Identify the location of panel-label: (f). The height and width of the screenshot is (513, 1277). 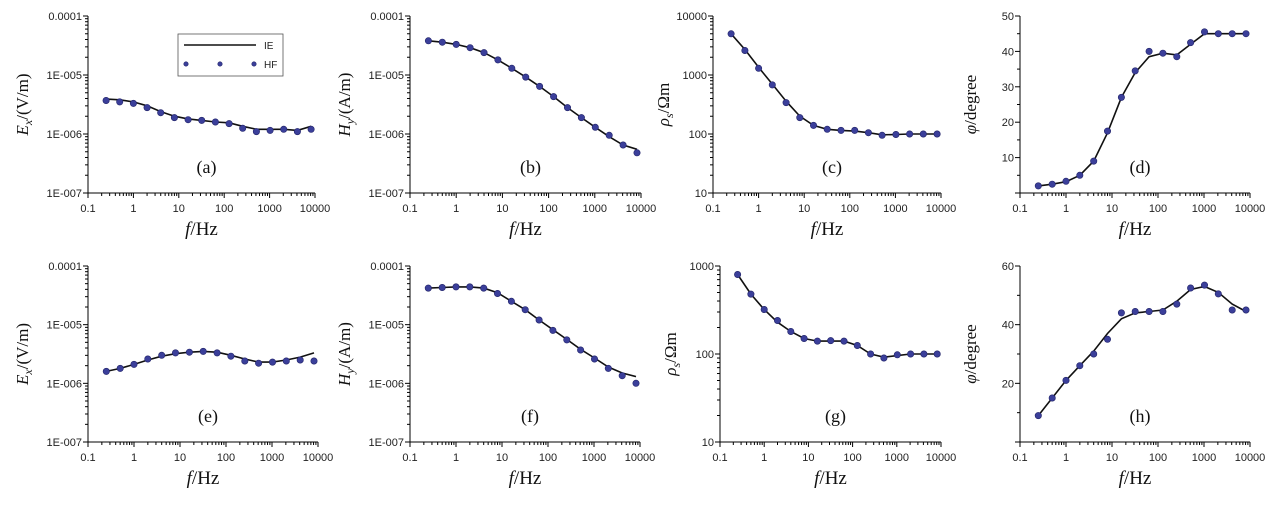
(530, 416).